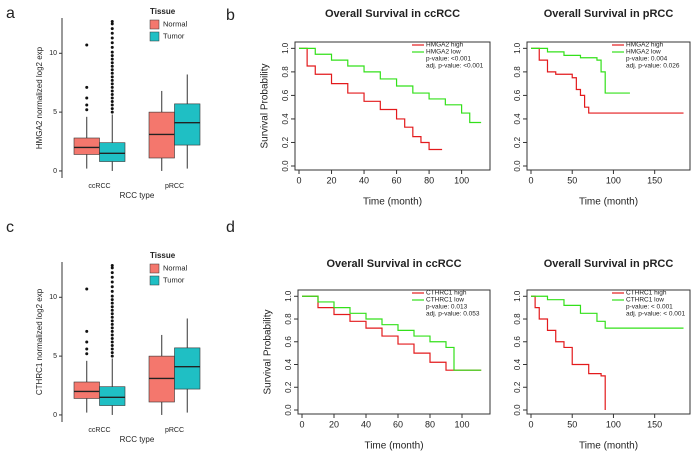 Image resolution: width=700 pixels, height=474 pixels. What do you see at coordinates (137, 195) in the screenshot?
I see `x-axis-label: RCC type` at bounding box center [137, 195].